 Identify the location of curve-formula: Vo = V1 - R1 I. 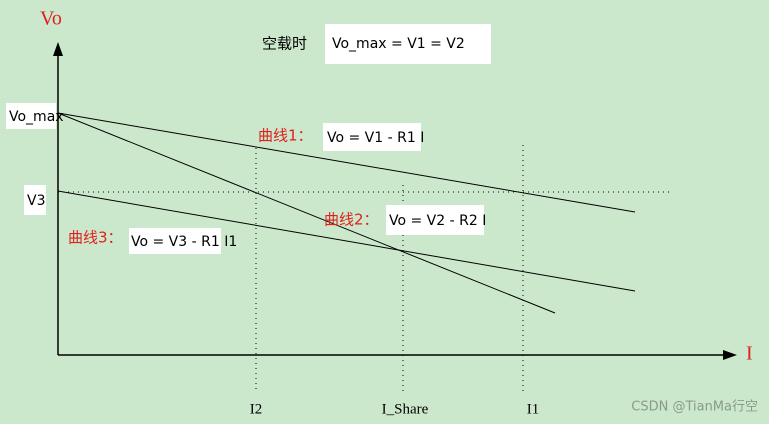
(375, 138).